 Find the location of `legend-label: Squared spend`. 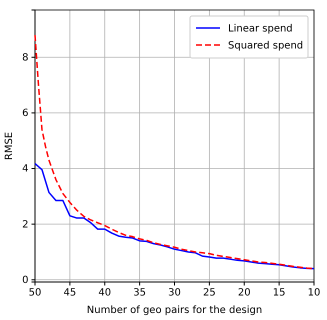

legend-label: Squared spend is located at coordinates (266, 46).